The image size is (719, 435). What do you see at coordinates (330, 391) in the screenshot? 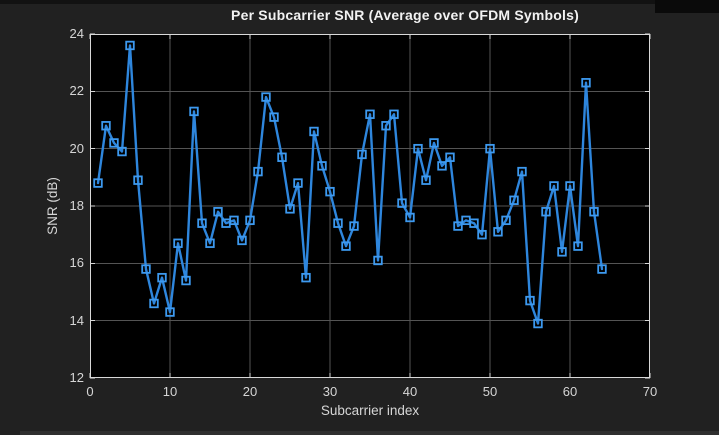
I see `x-tick-label: 30` at bounding box center [330, 391].